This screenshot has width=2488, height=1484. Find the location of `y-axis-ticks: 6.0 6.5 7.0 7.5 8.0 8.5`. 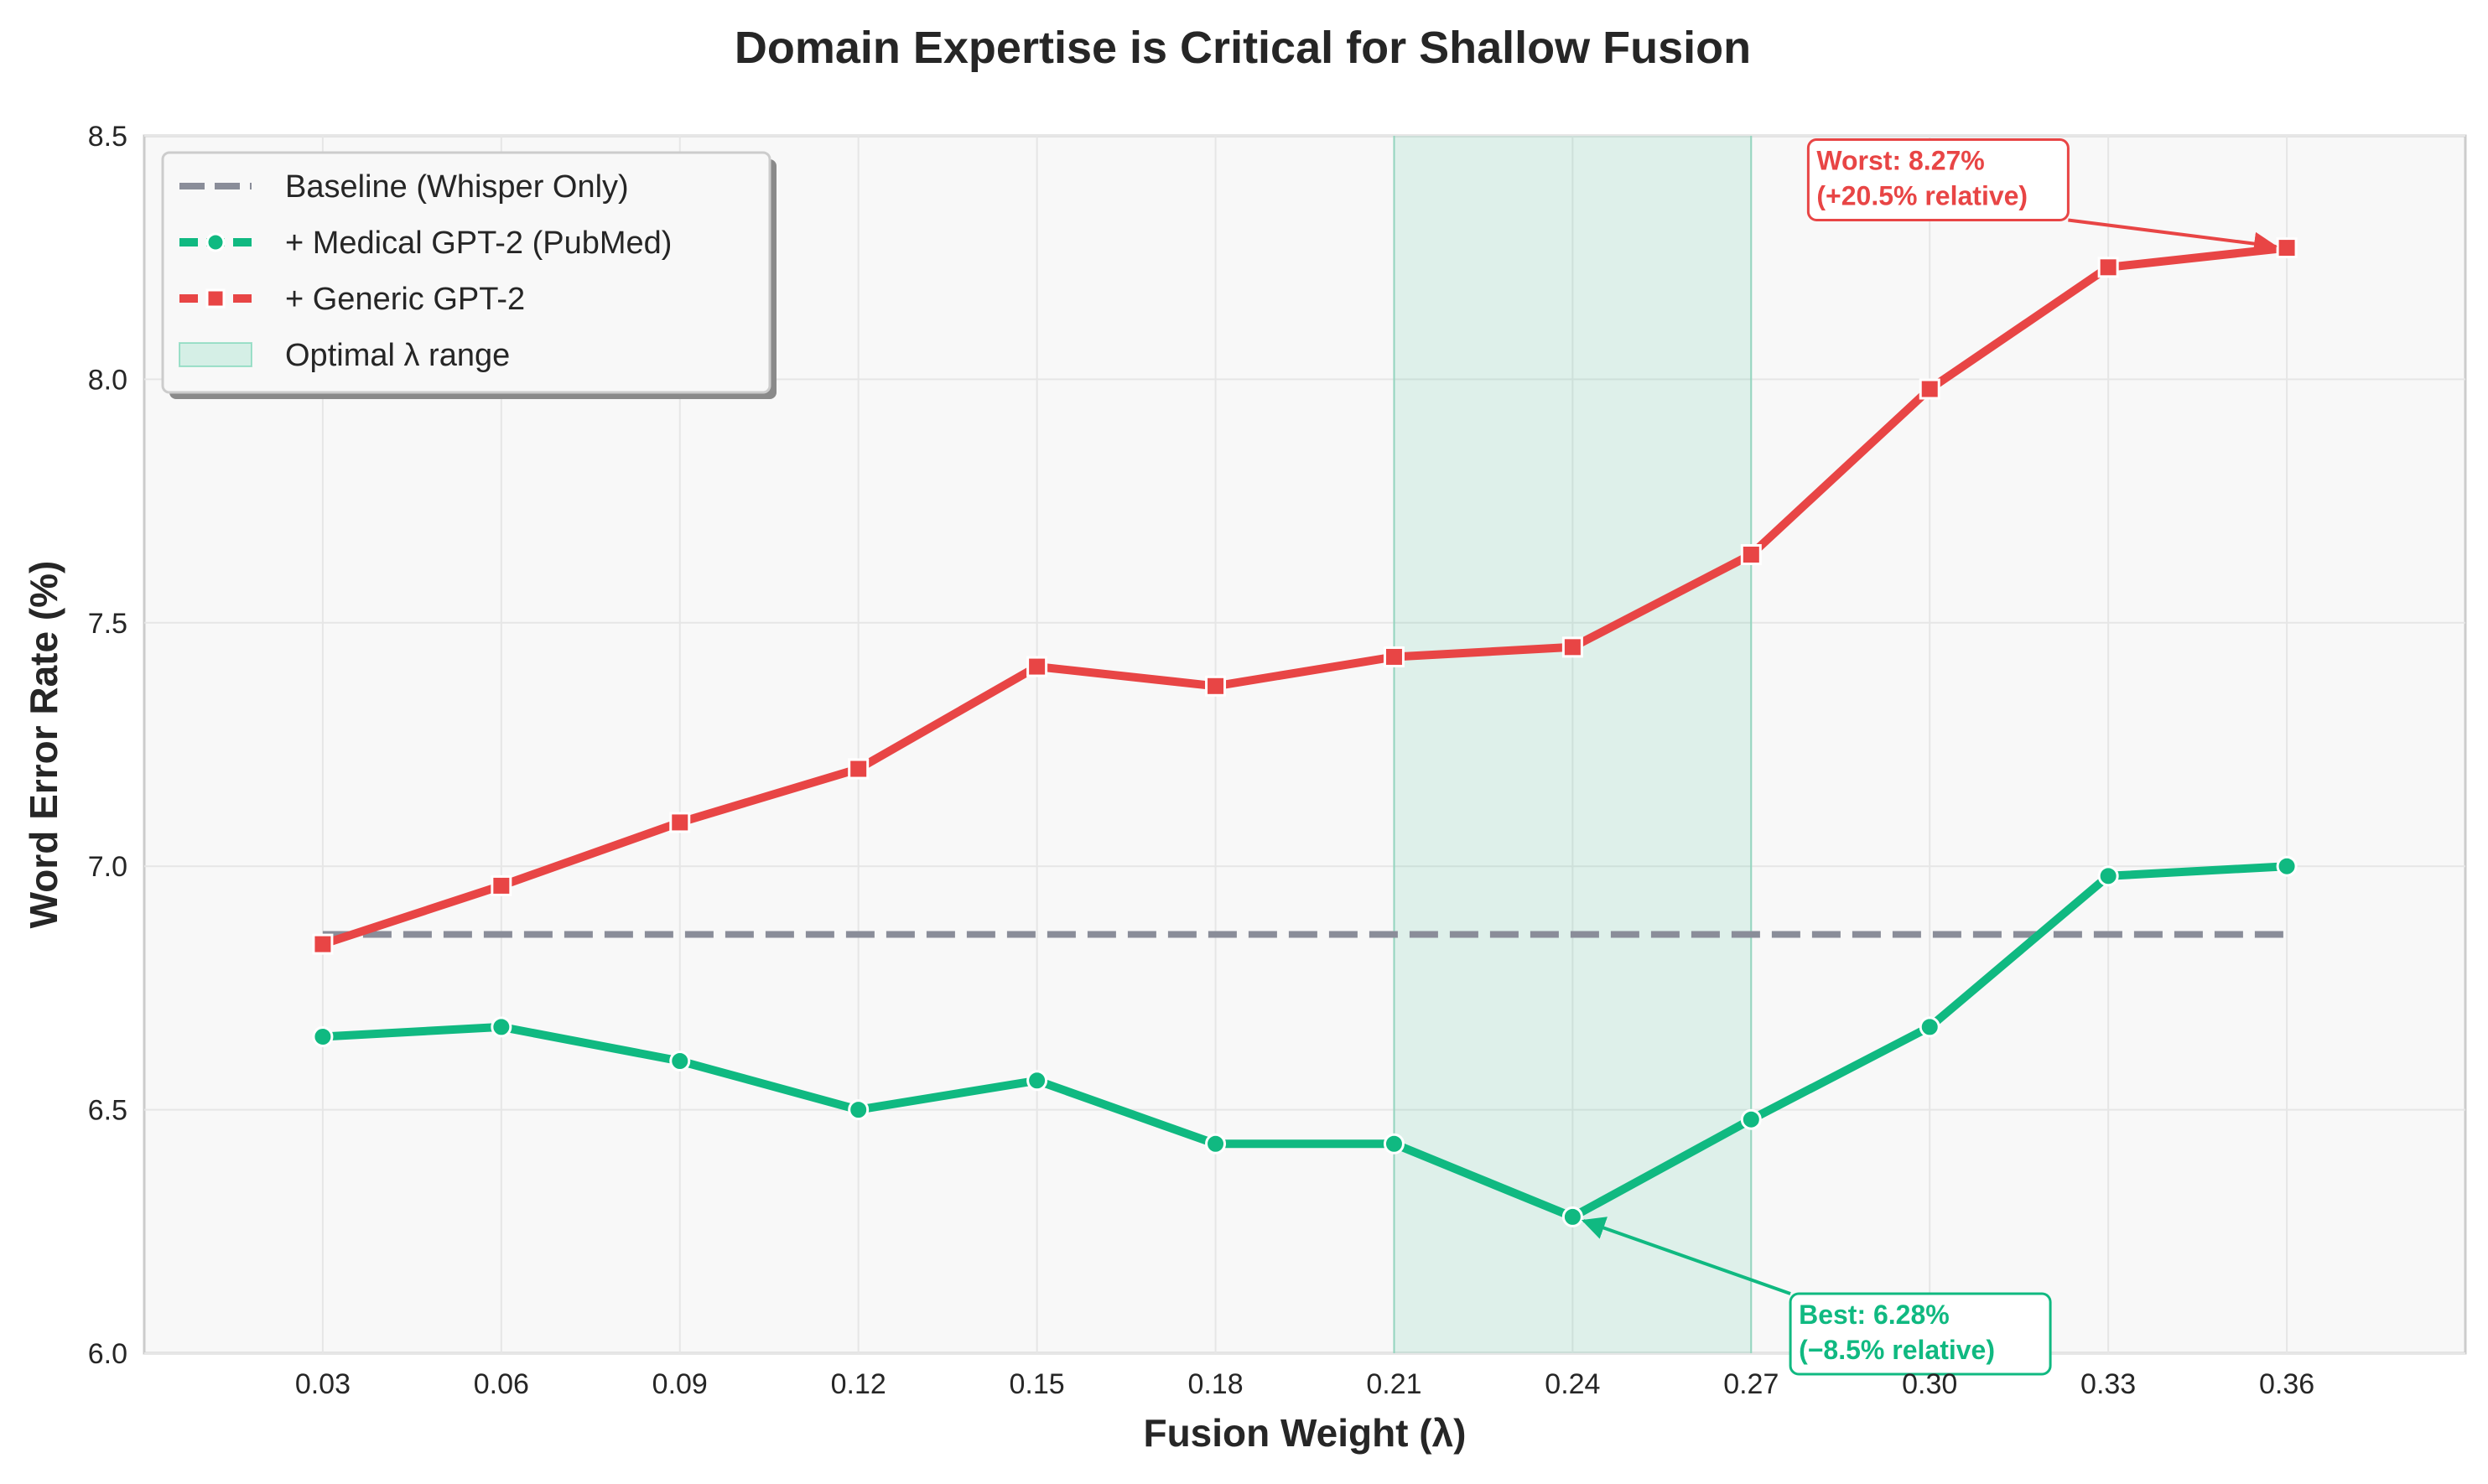

y-axis-ticks: 6.0 6.5 7.0 7.5 8.0 8.5 is located at coordinates (107, 745).